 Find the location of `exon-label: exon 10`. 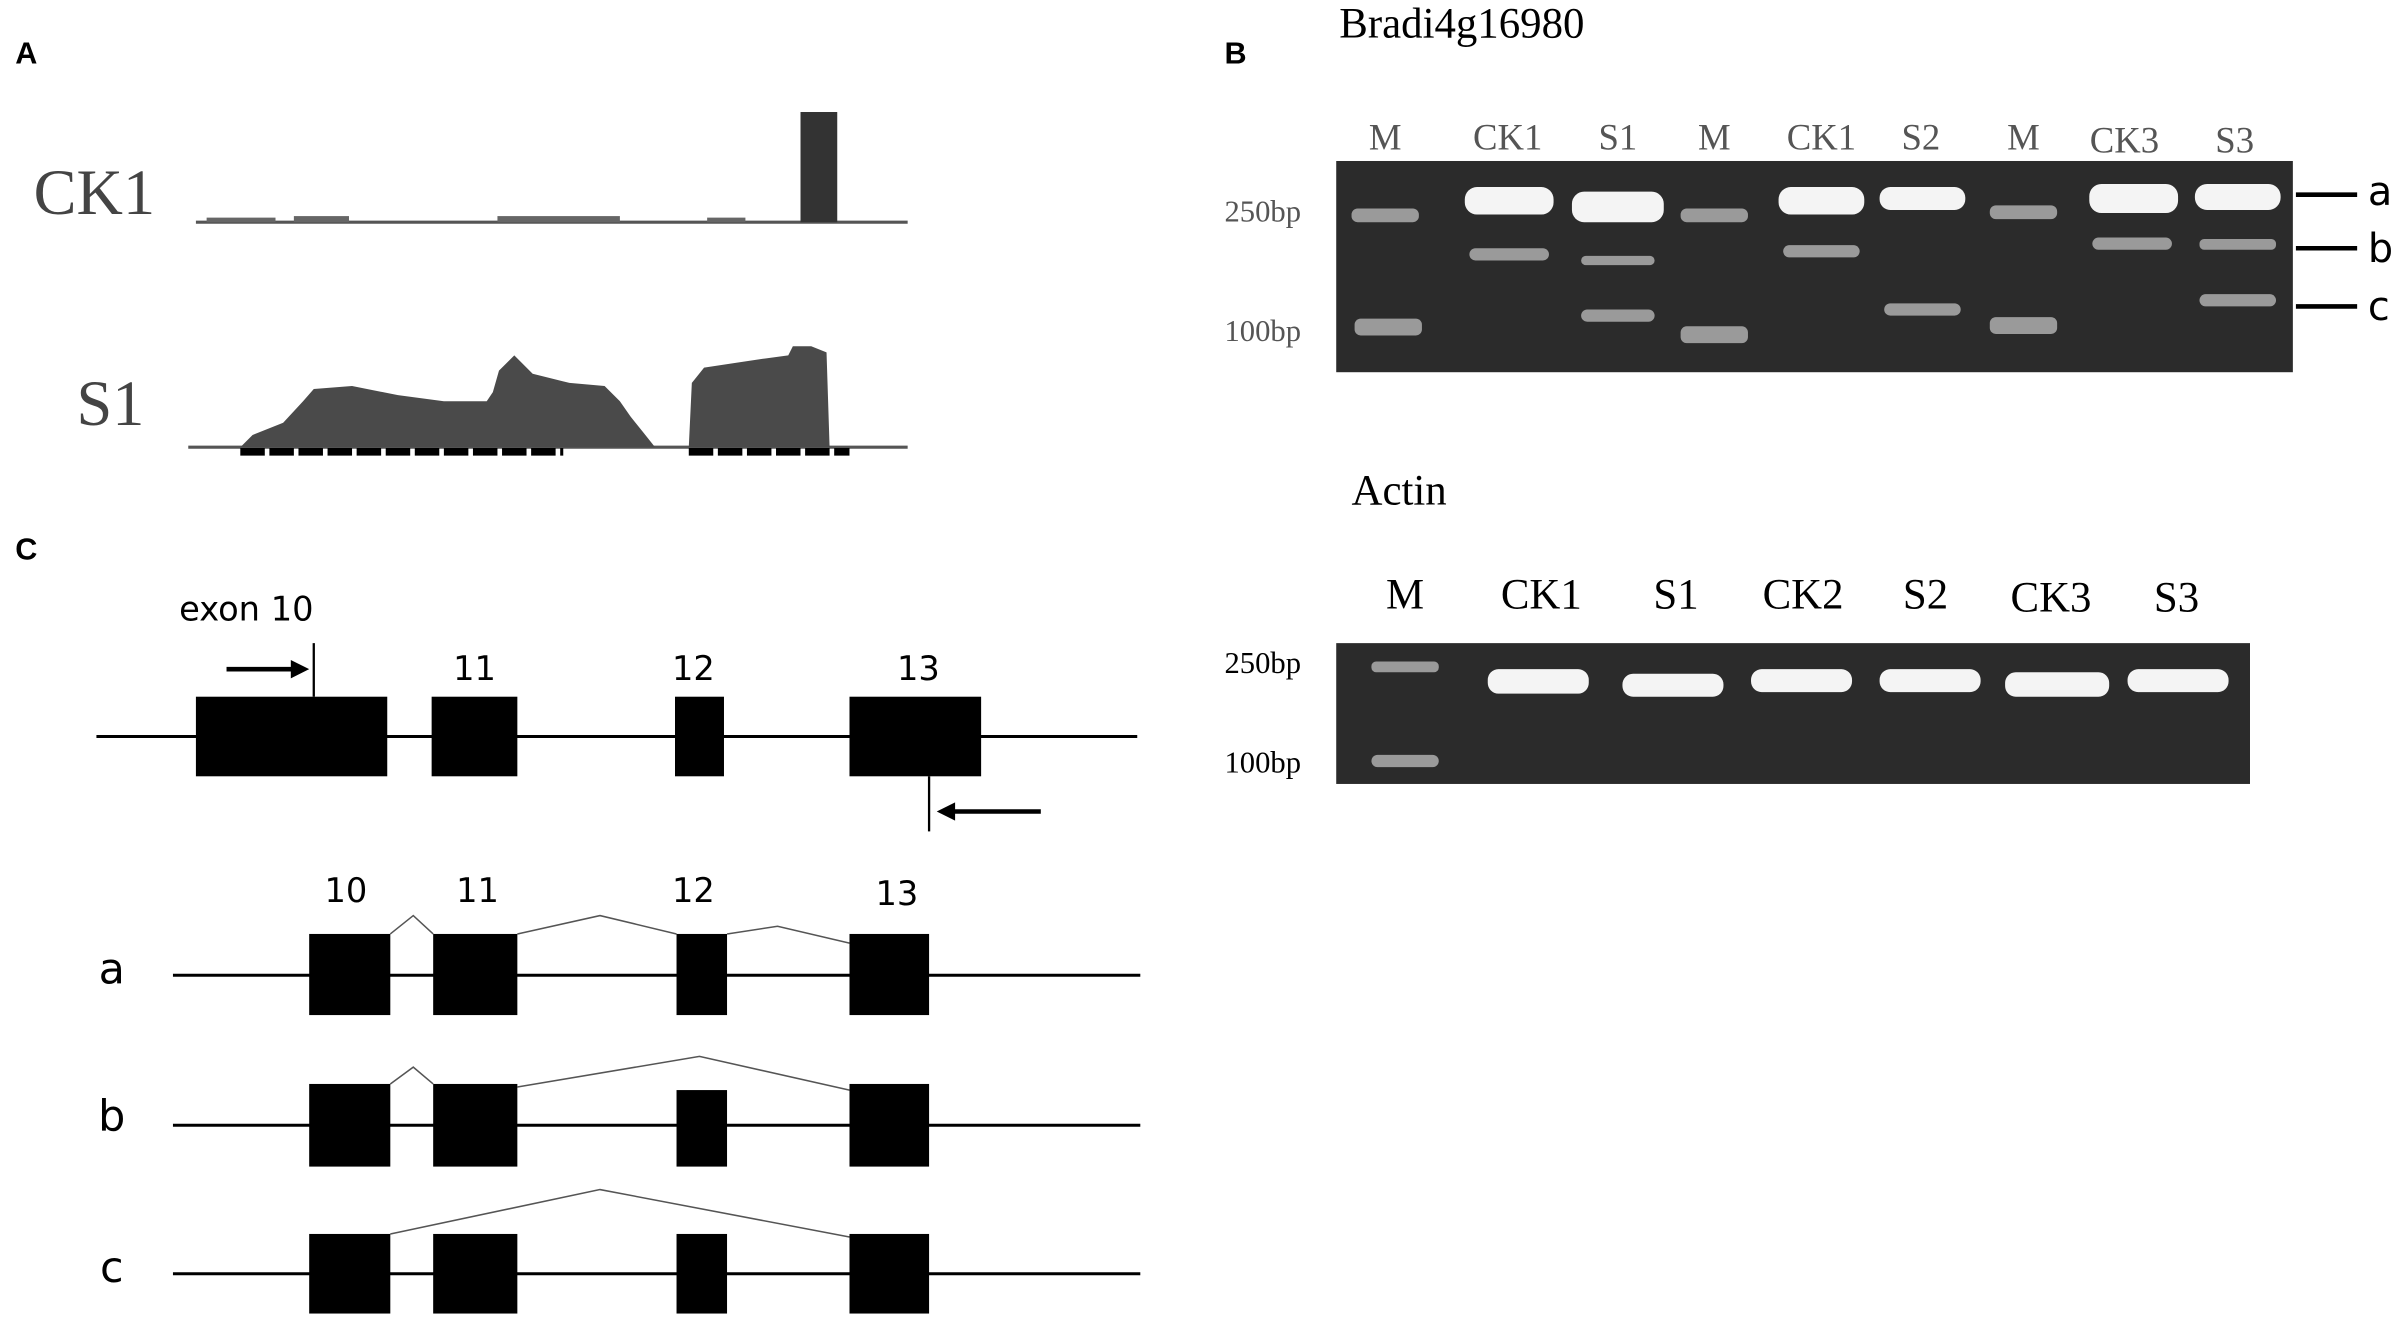

exon-label: exon 10 is located at coordinates (246, 608).